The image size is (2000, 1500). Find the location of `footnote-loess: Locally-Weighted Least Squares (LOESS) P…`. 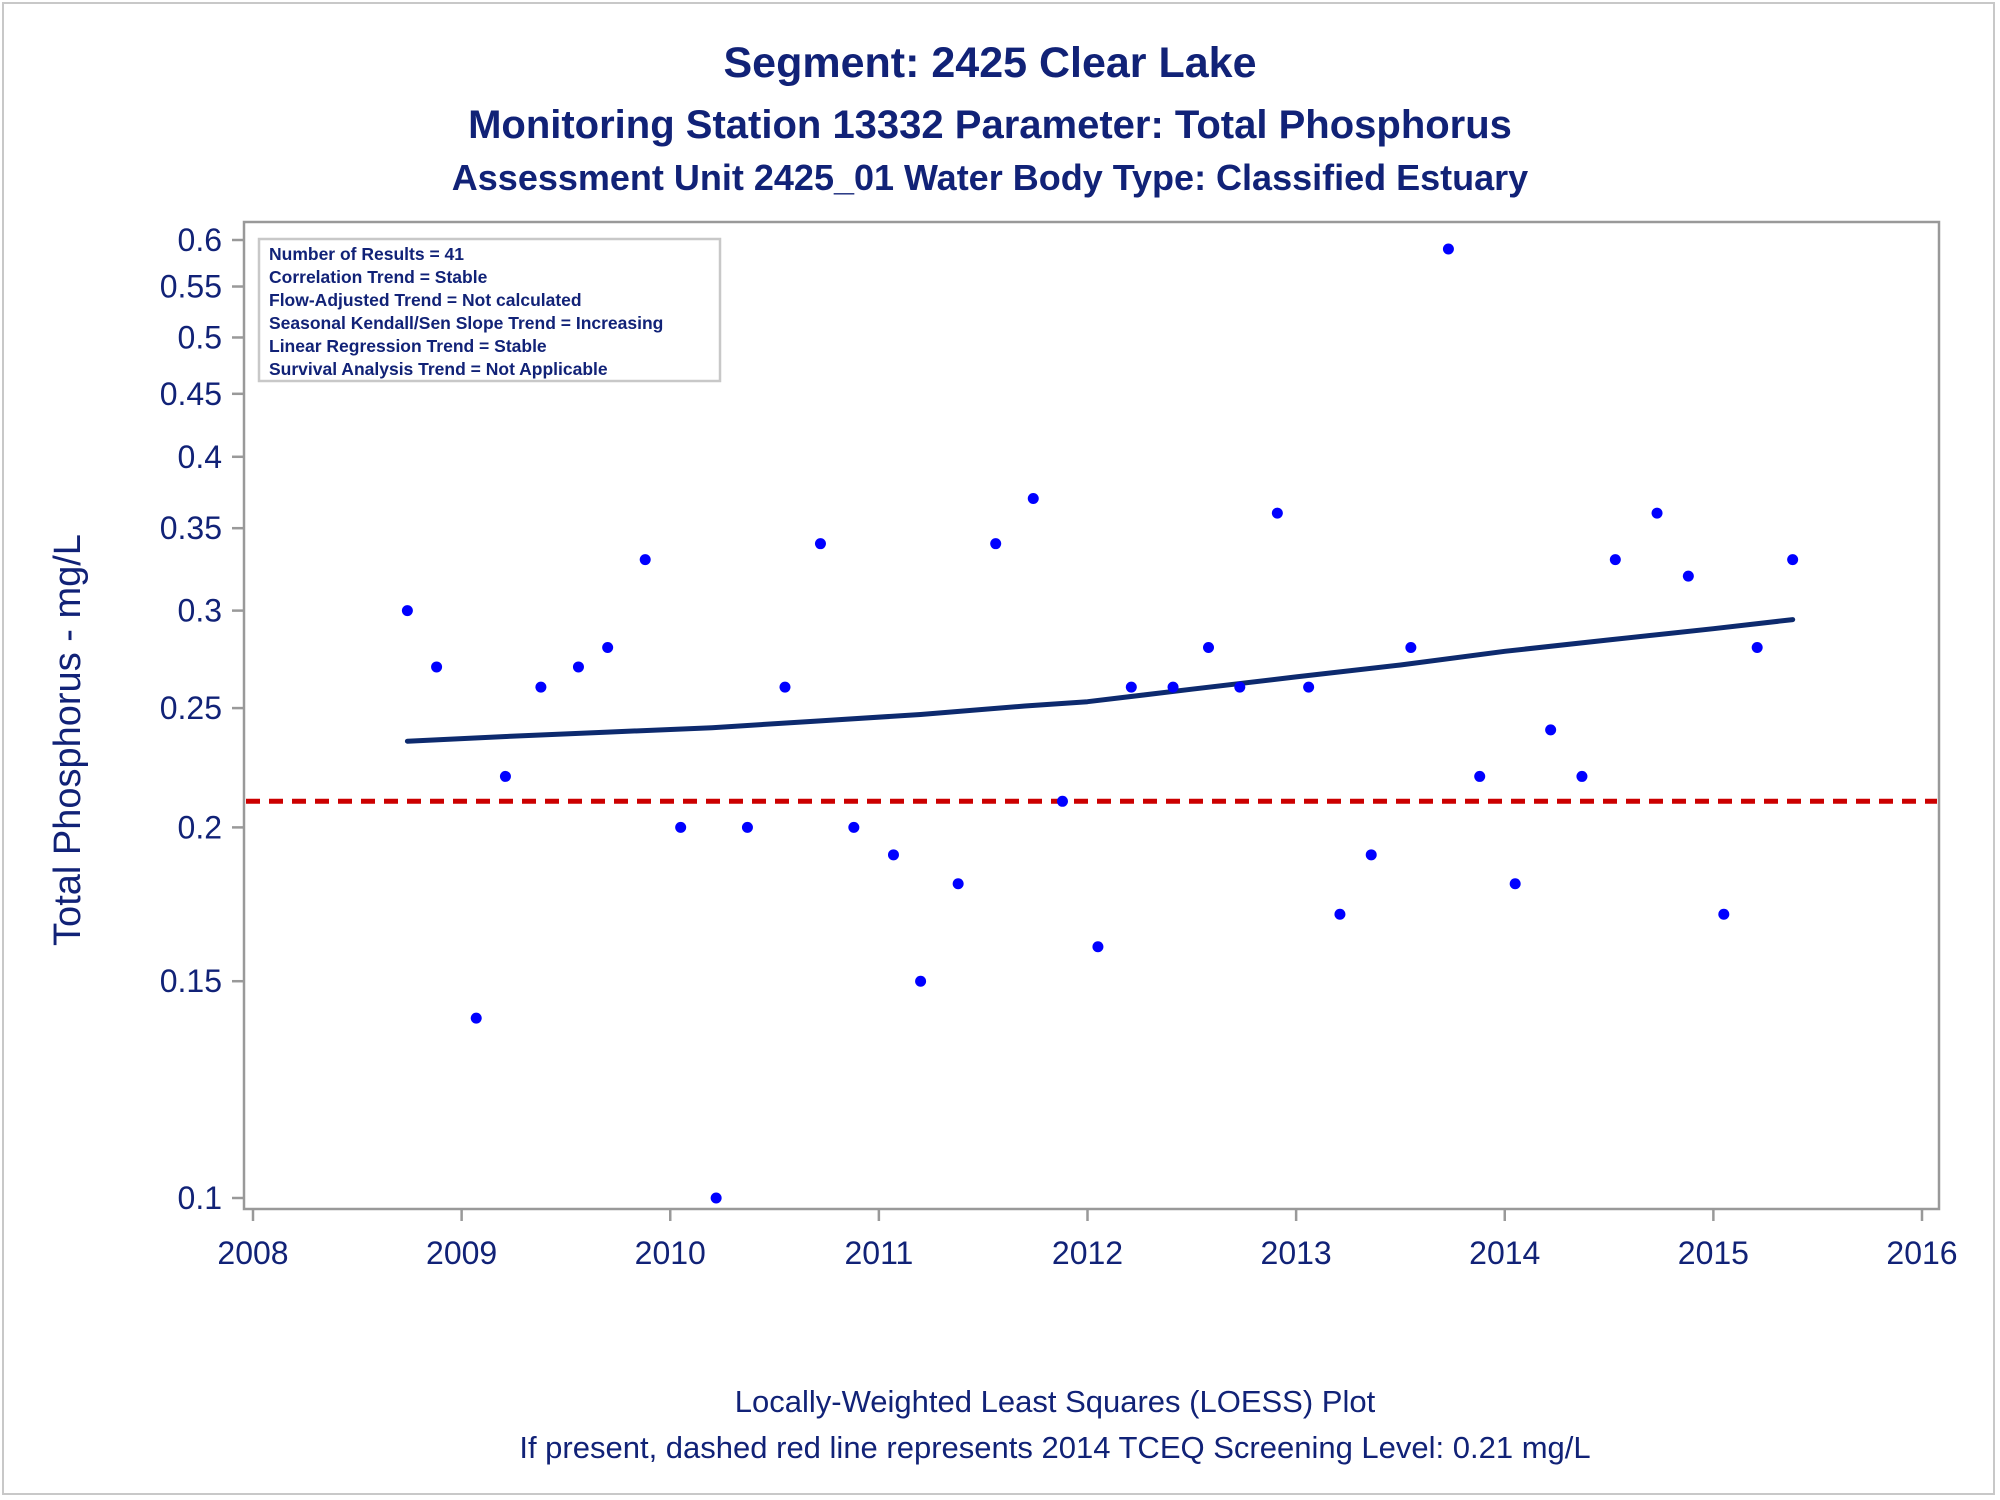

footnote-loess: Locally-Weighted Least Squares (LOESS) P… is located at coordinates (1055, 1401).